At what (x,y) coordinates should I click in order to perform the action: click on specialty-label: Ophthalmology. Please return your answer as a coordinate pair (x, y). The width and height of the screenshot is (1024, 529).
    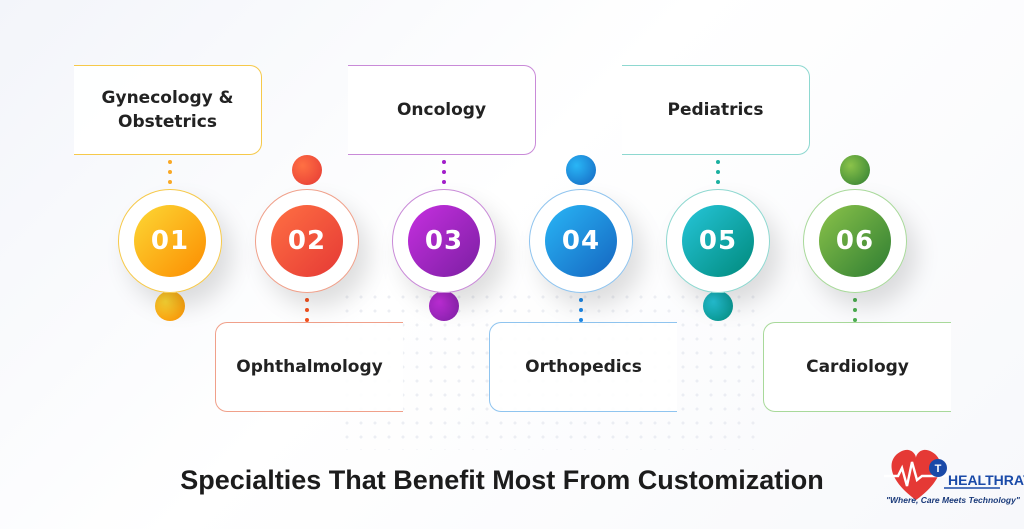
    Looking at the image, I should click on (309, 367).